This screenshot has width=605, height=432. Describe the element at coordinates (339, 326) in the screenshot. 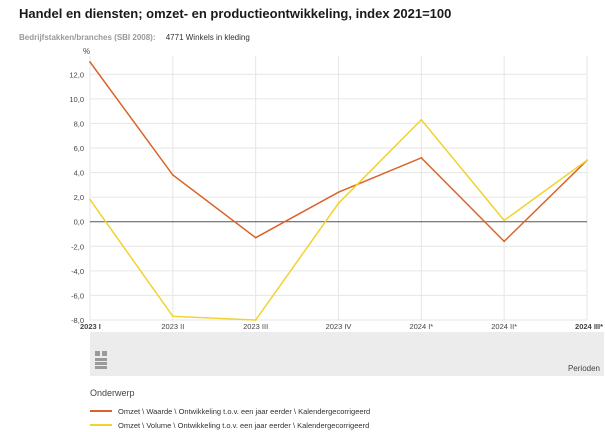

I see `x-tick-label: 2023 IV` at that location.